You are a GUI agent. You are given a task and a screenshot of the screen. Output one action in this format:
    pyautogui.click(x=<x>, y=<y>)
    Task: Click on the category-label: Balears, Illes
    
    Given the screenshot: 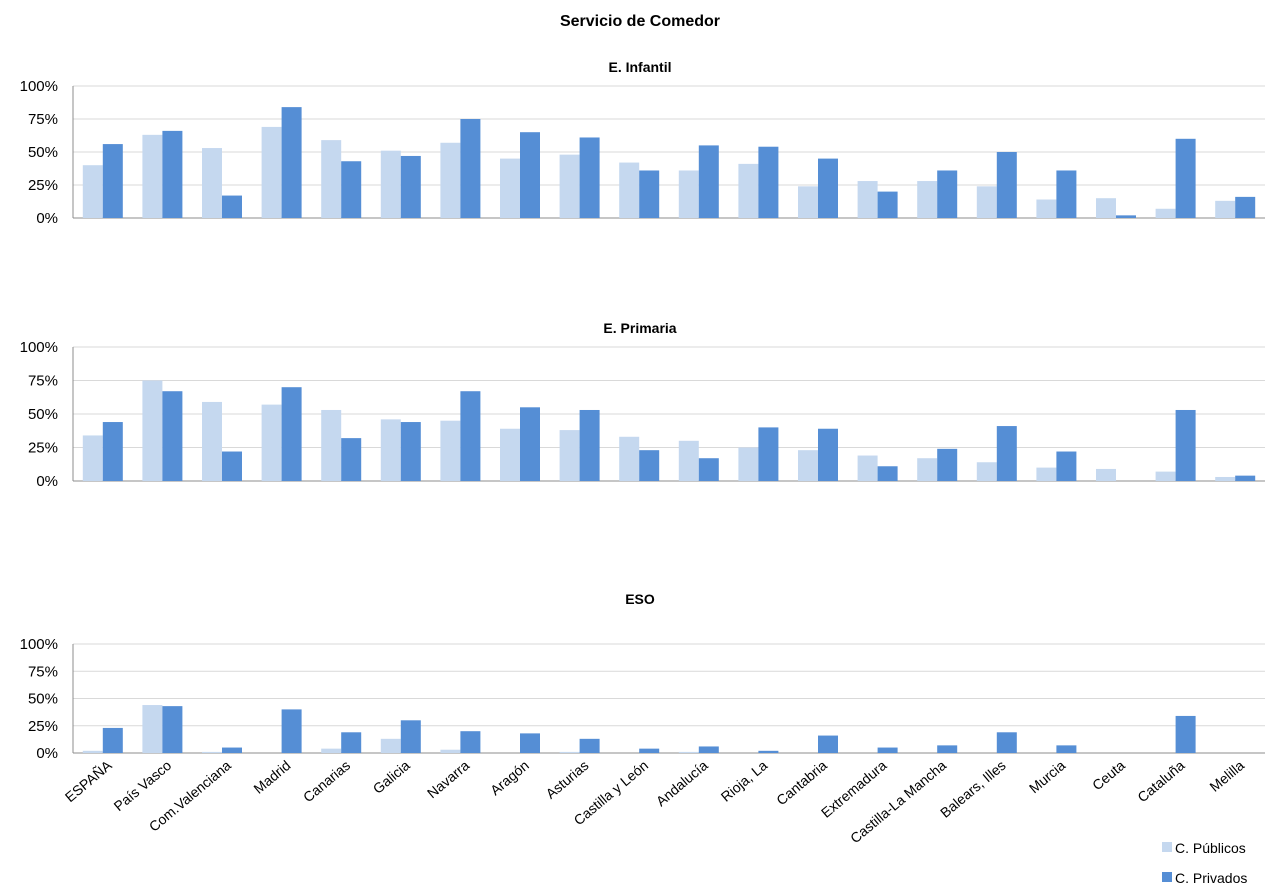 What is the action you would take?
    pyautogui.click(x=973, y=789)
    